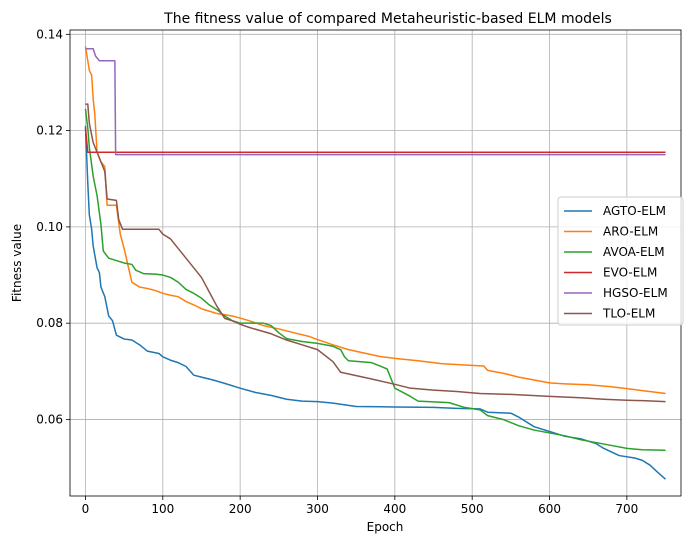 This screenshot has height=547, width=700. Describe the element at coordinates (240, 509) in the screenshot. I see `x-tick-label: 200` at that location.